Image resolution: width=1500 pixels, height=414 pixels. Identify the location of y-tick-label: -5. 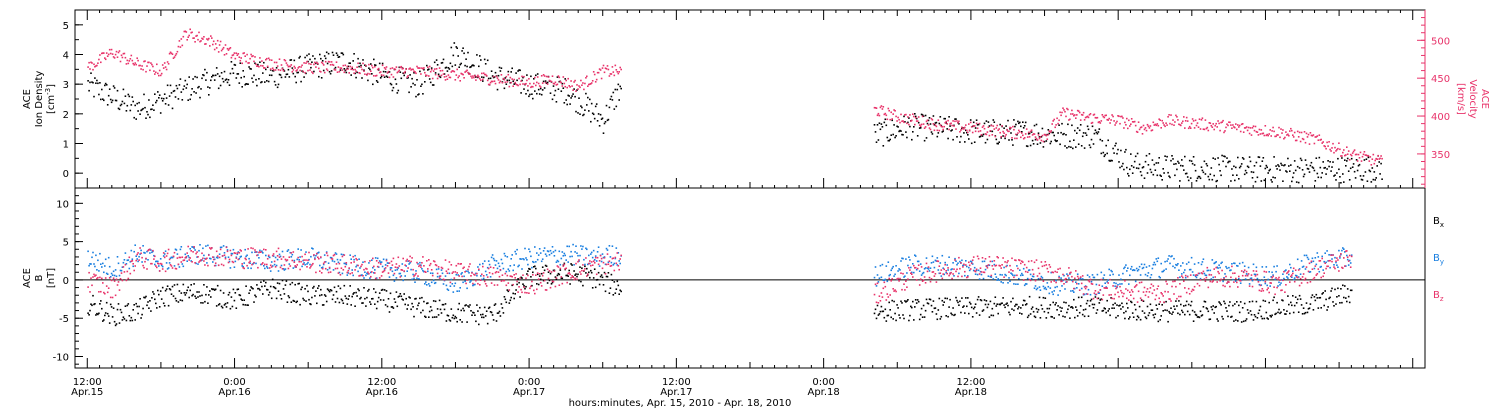
(64, 319).